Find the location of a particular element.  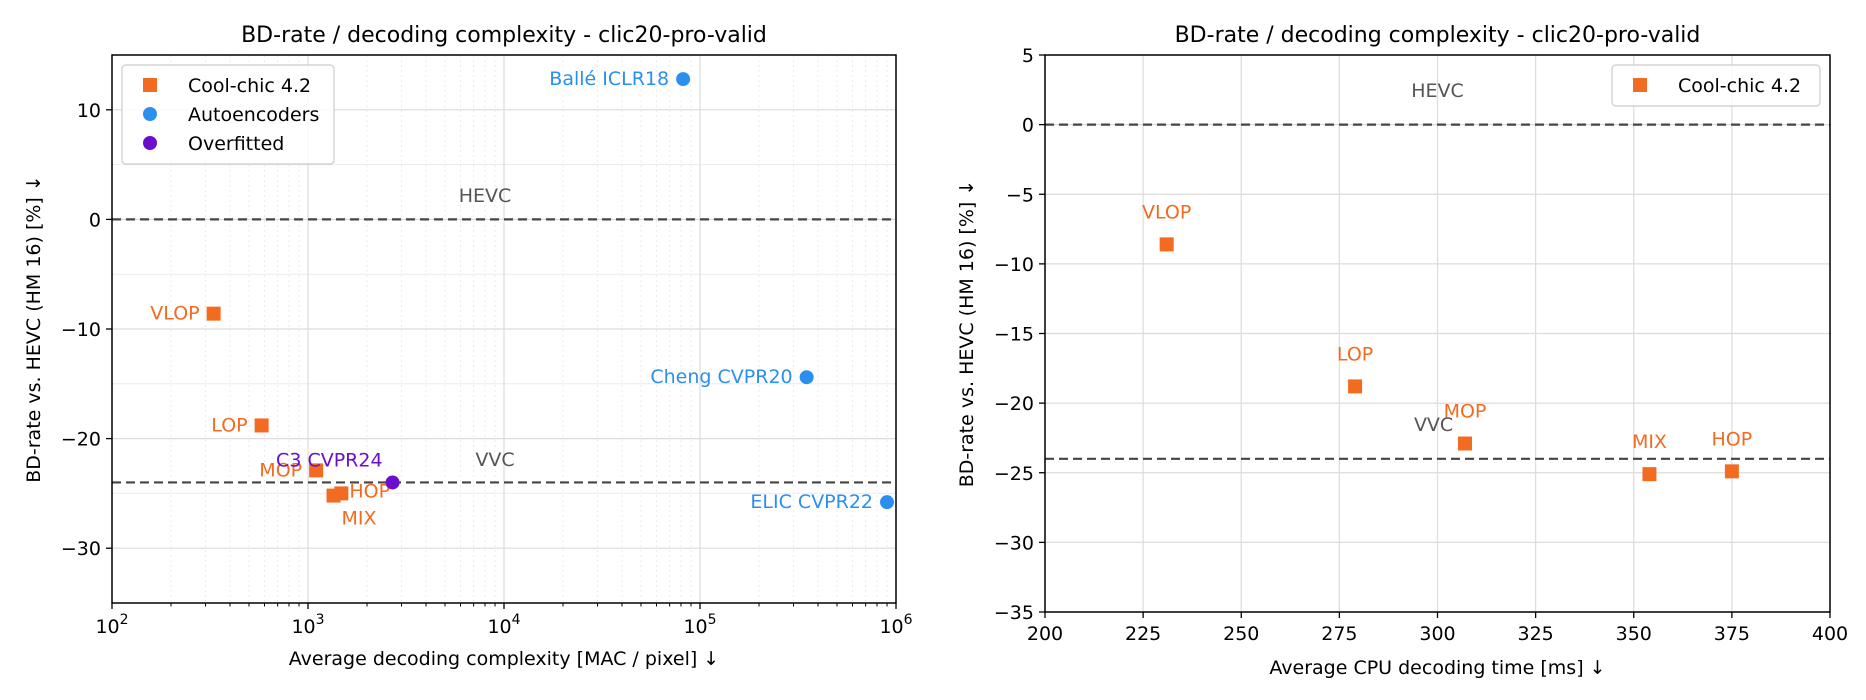

x-tick-label: 300 is located at coordinates (1437, 634).